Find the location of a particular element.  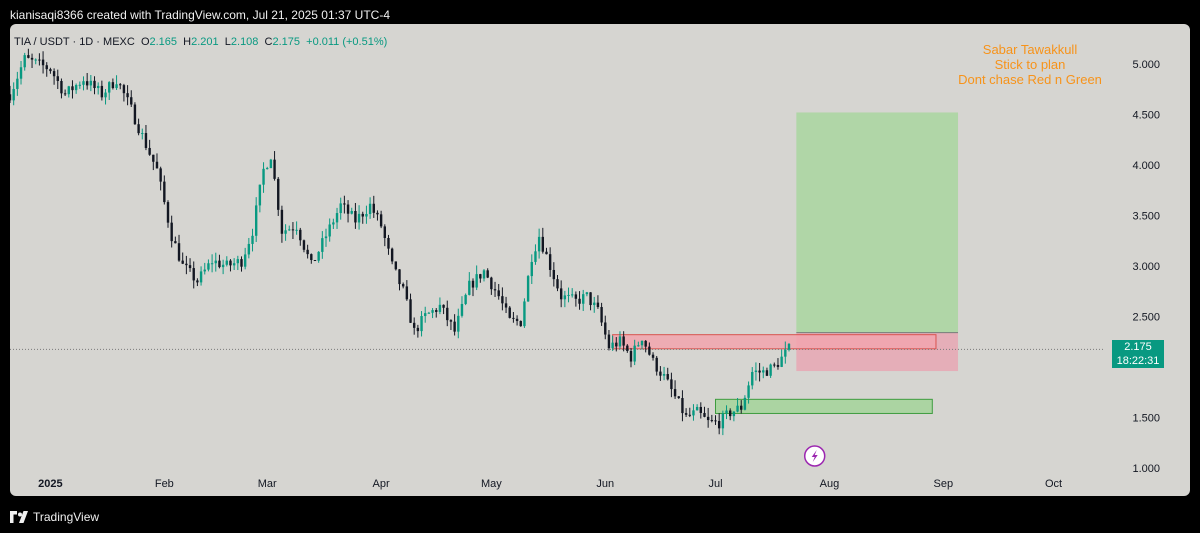

x-tick-label: Aug is located at coordinates (830, 484).